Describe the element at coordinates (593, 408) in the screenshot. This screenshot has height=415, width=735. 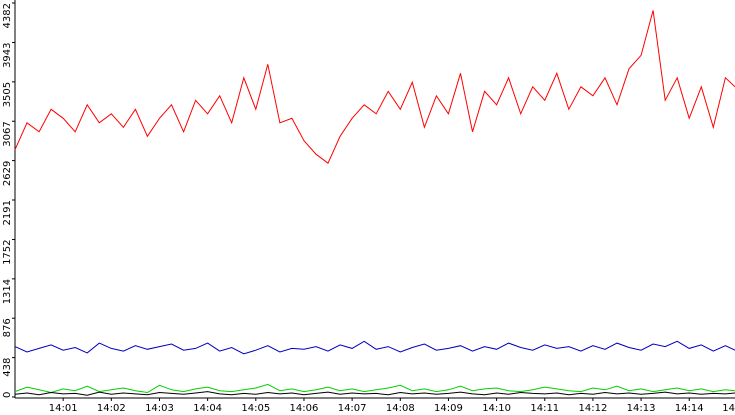
I see `x-tick-label: 14:12` at that location.